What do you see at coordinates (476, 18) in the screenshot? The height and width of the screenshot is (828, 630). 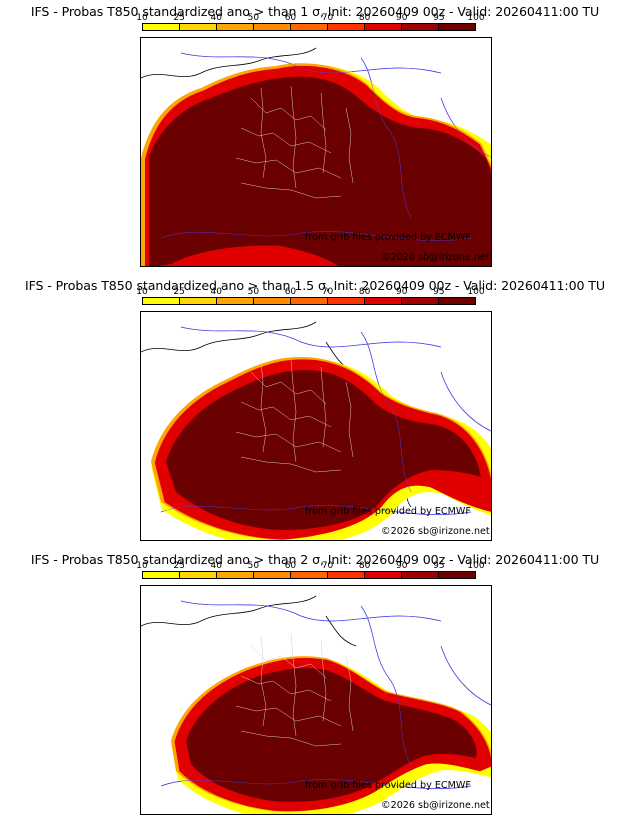 I see `legend-tick-label: 100` at bounding box center [476, 18].